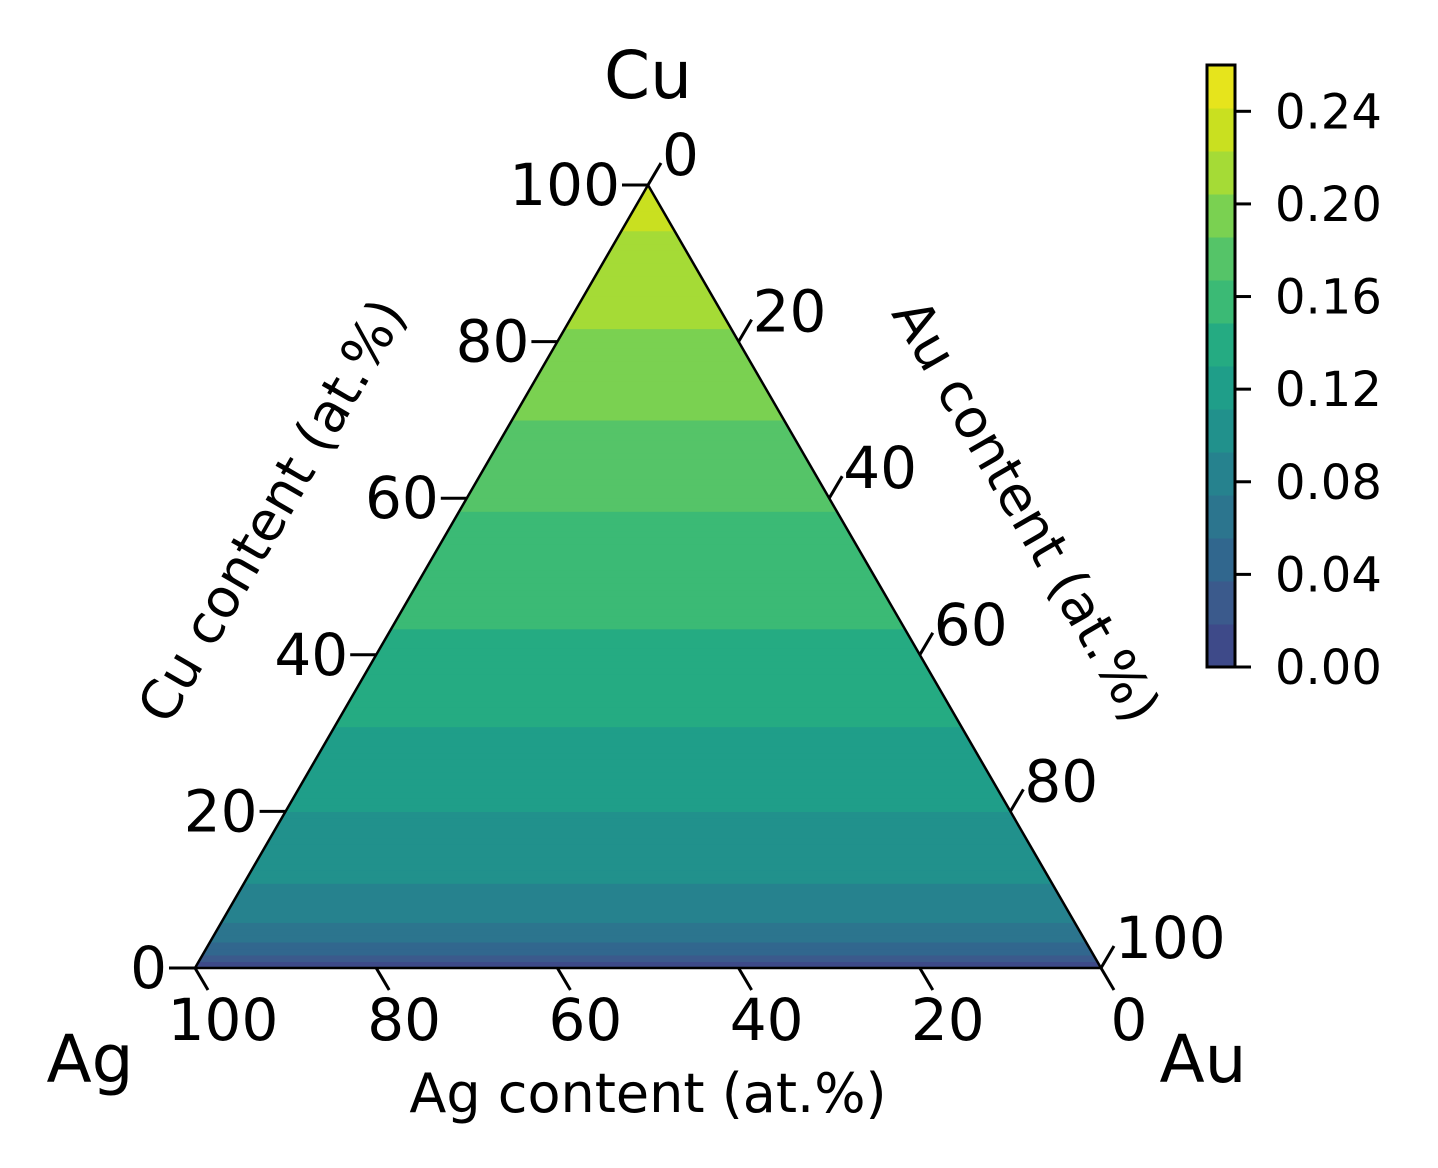  Describe the element at coordinates (1328, 483) in the screenshot. I see `colorbar-tick-label: 0.08` at that location.